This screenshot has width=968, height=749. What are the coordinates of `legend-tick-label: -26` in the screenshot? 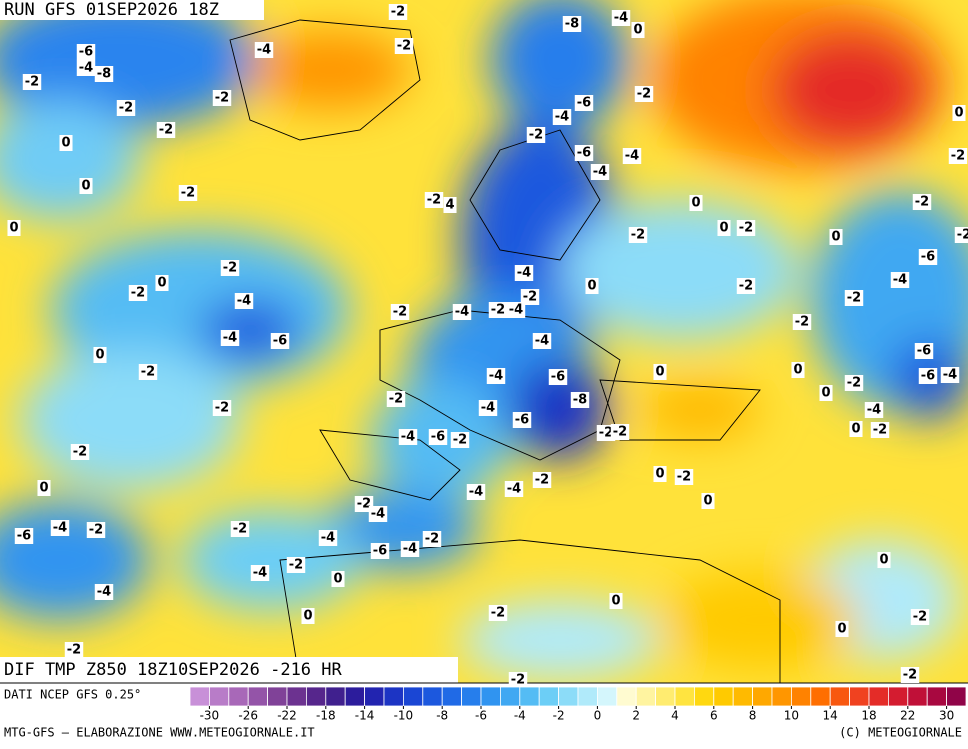 It's located at (248, 716).